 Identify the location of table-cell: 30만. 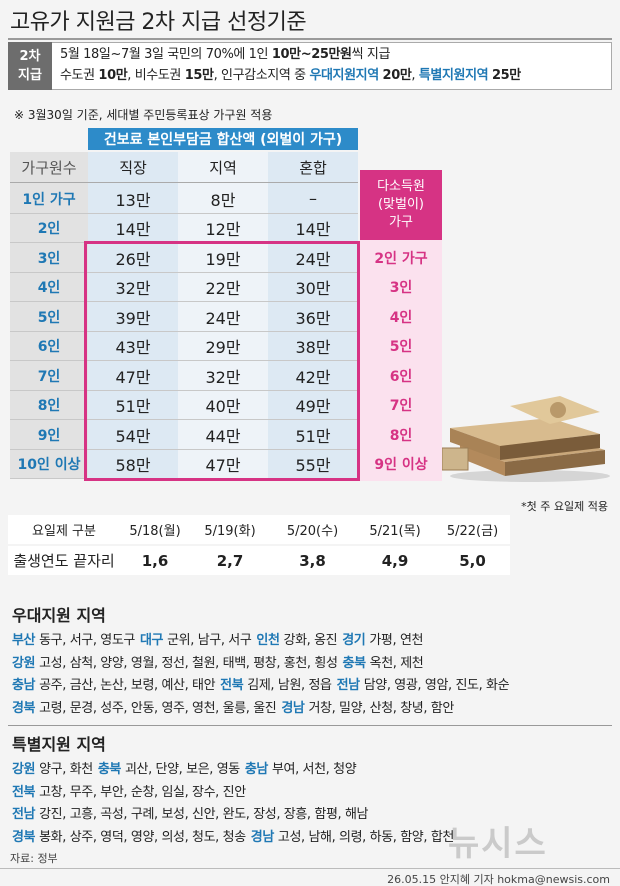
(313, 289).